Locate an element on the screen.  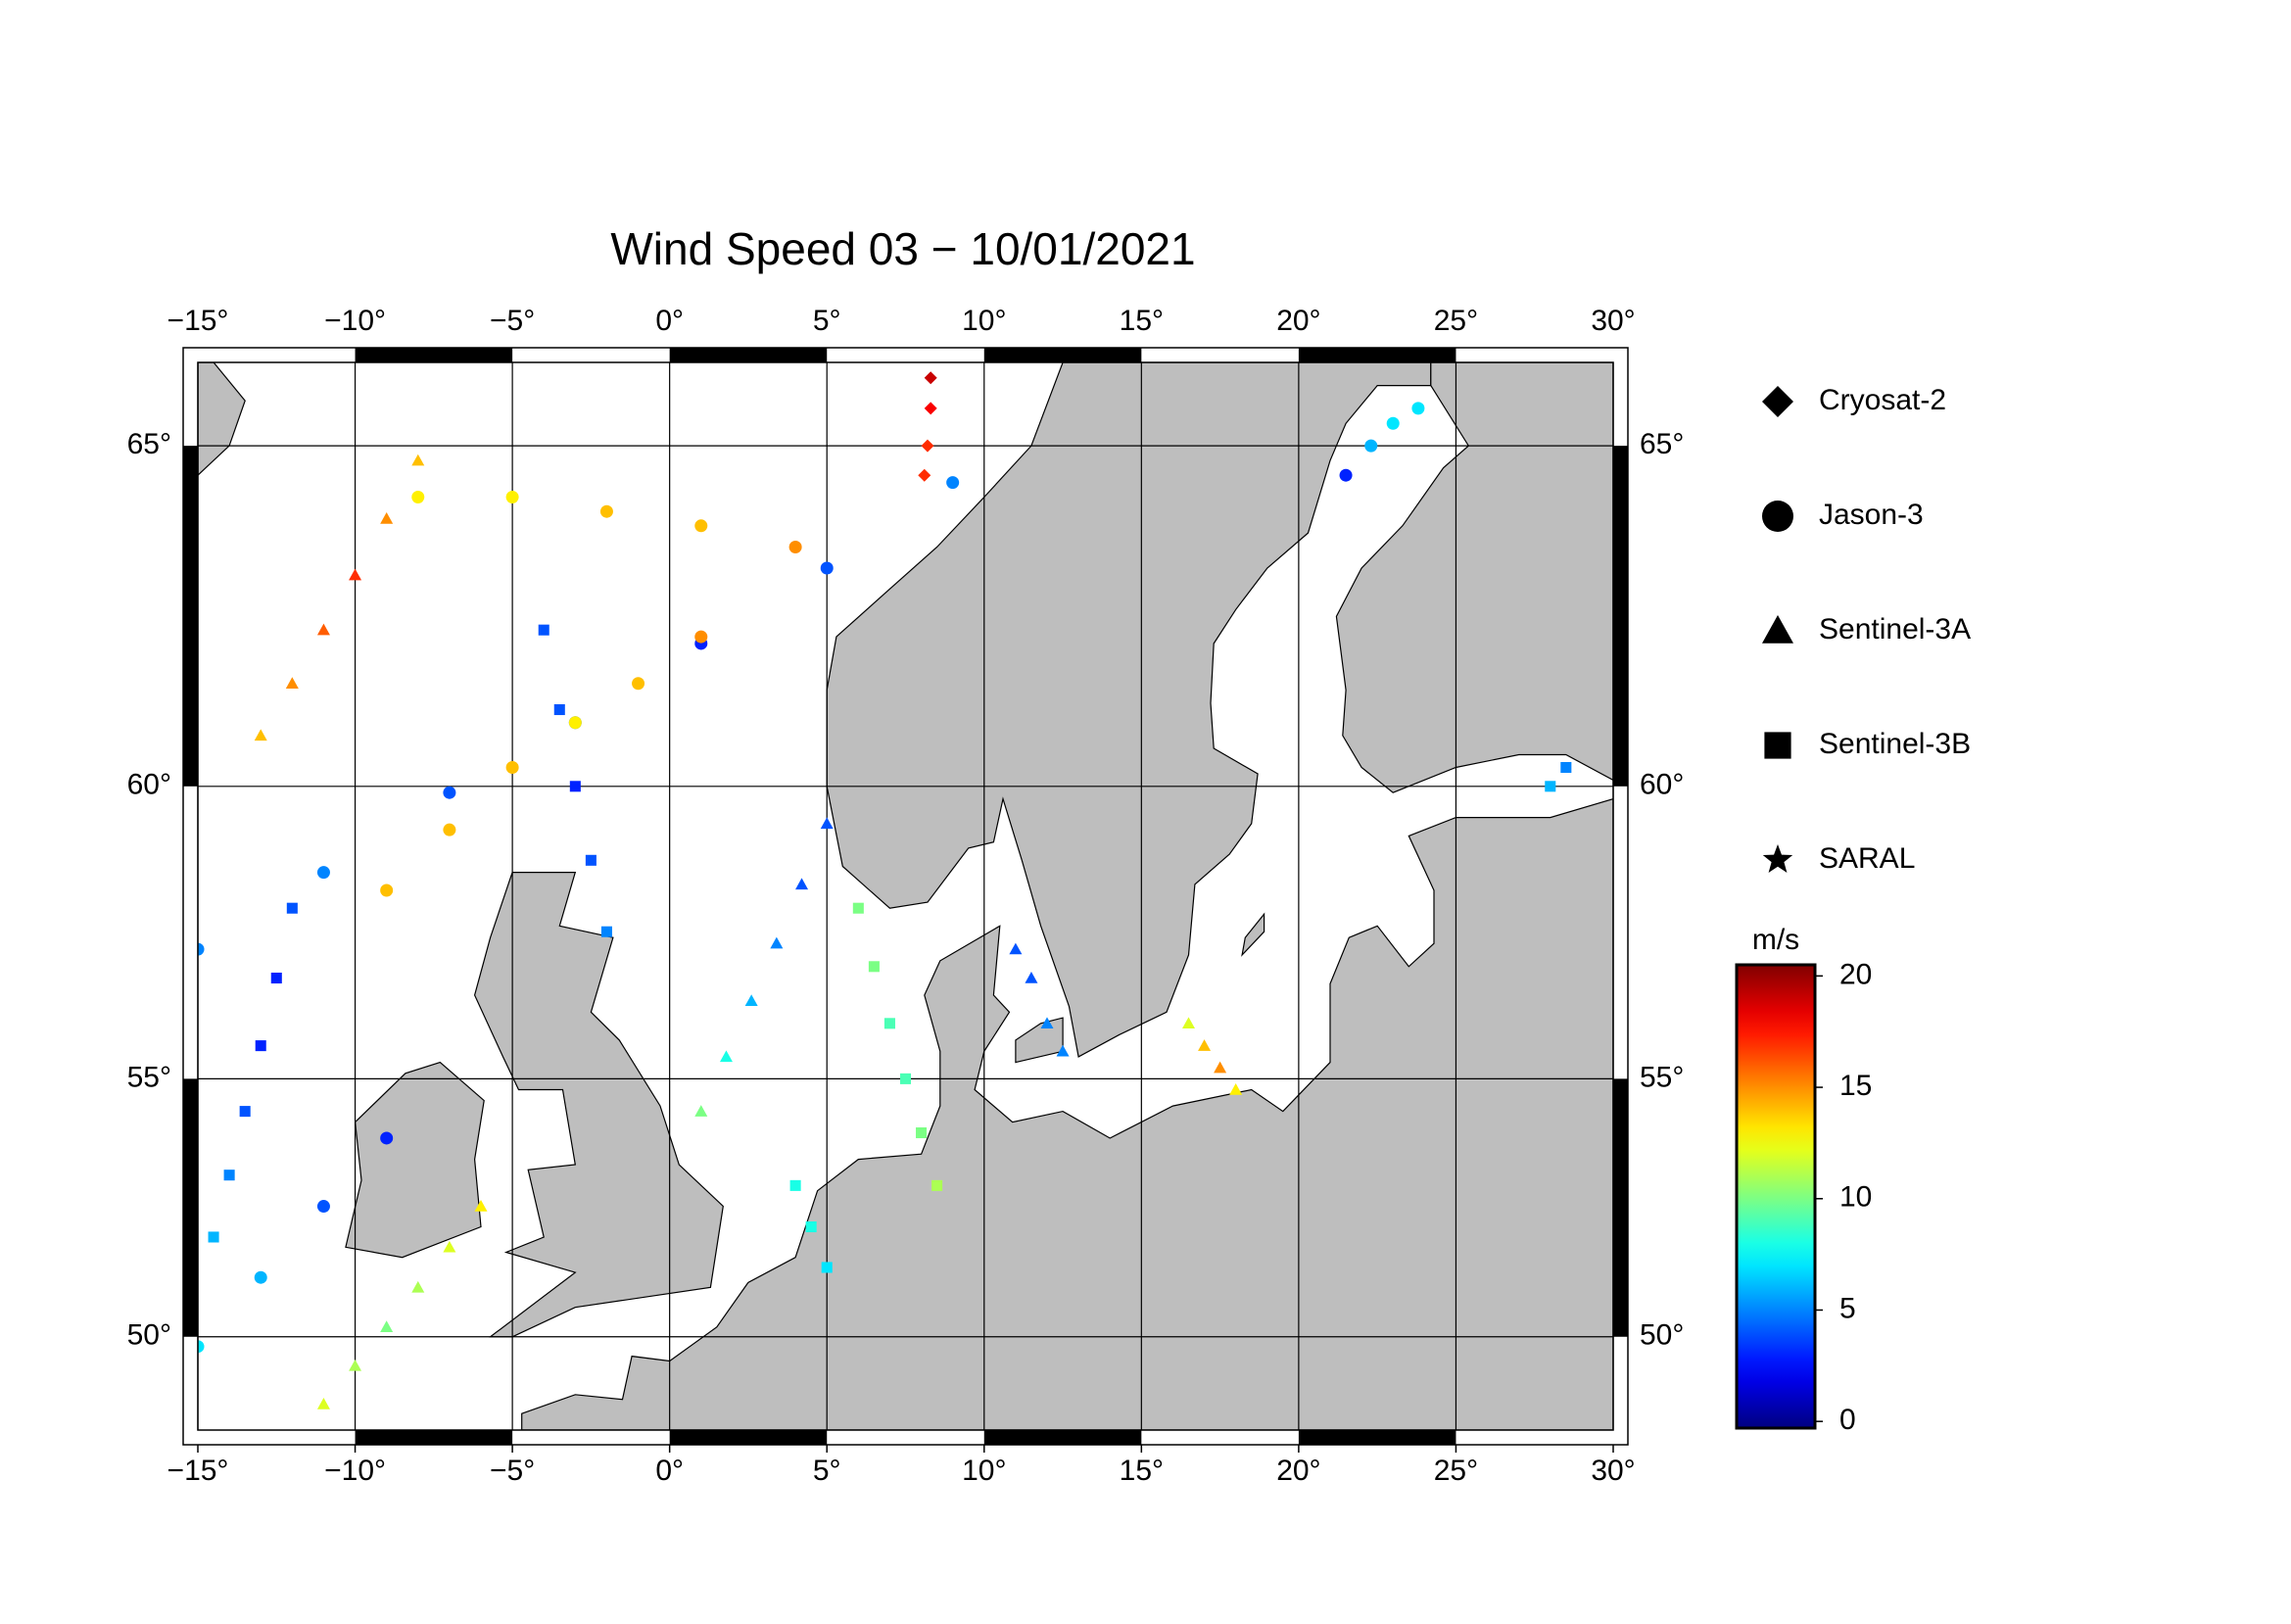
legend-label: SARAL is located at coordinates (1867, 858).